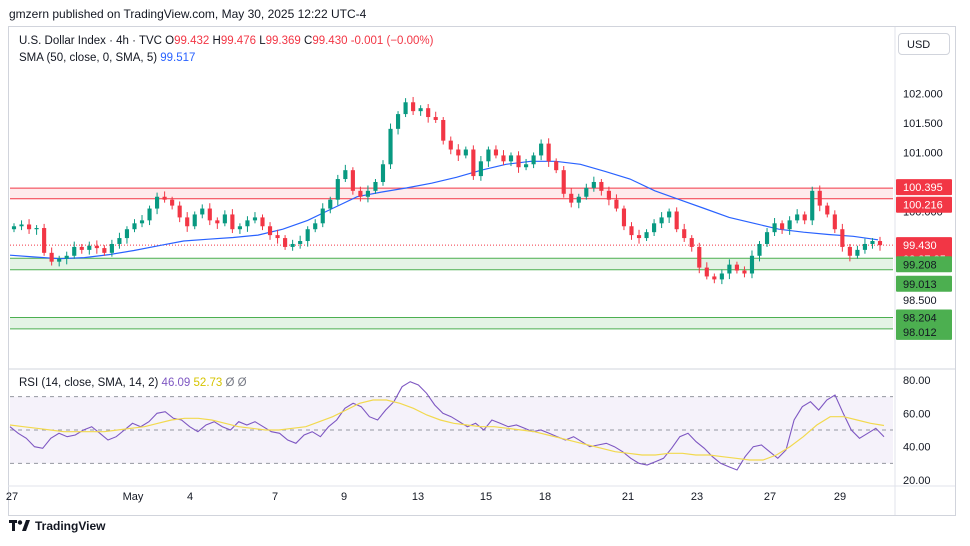 This screenshot has height=546, width=970. What do you see at coordinates (920, 246) in the screenshot?
I see `last-price-text: 99.430` at bounding box center [920, 246].